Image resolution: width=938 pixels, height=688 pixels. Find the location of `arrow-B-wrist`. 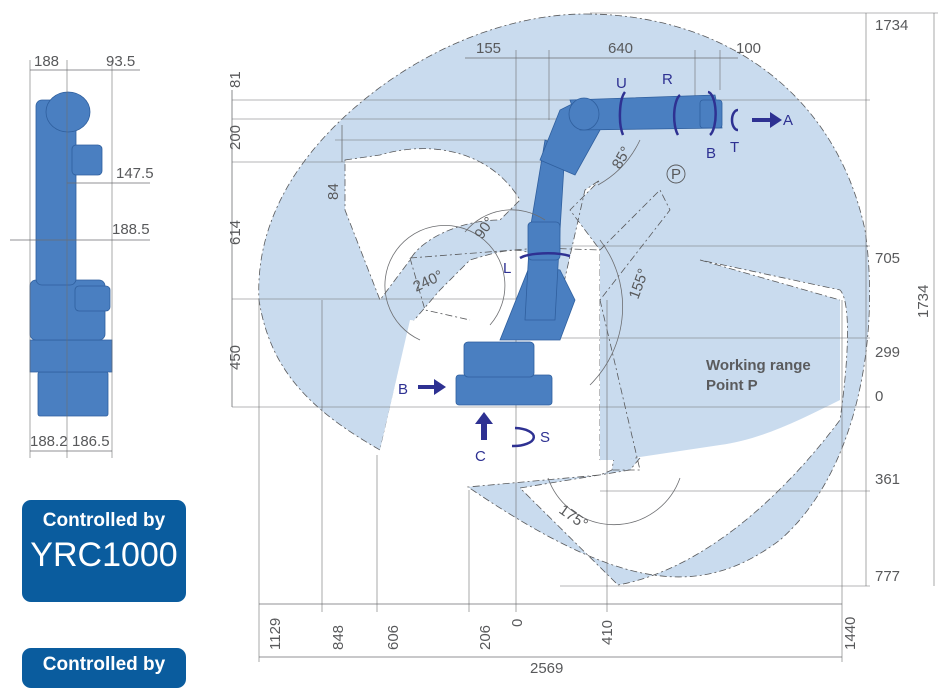

arrow-B-wrist is located at coordinates (712, 113).